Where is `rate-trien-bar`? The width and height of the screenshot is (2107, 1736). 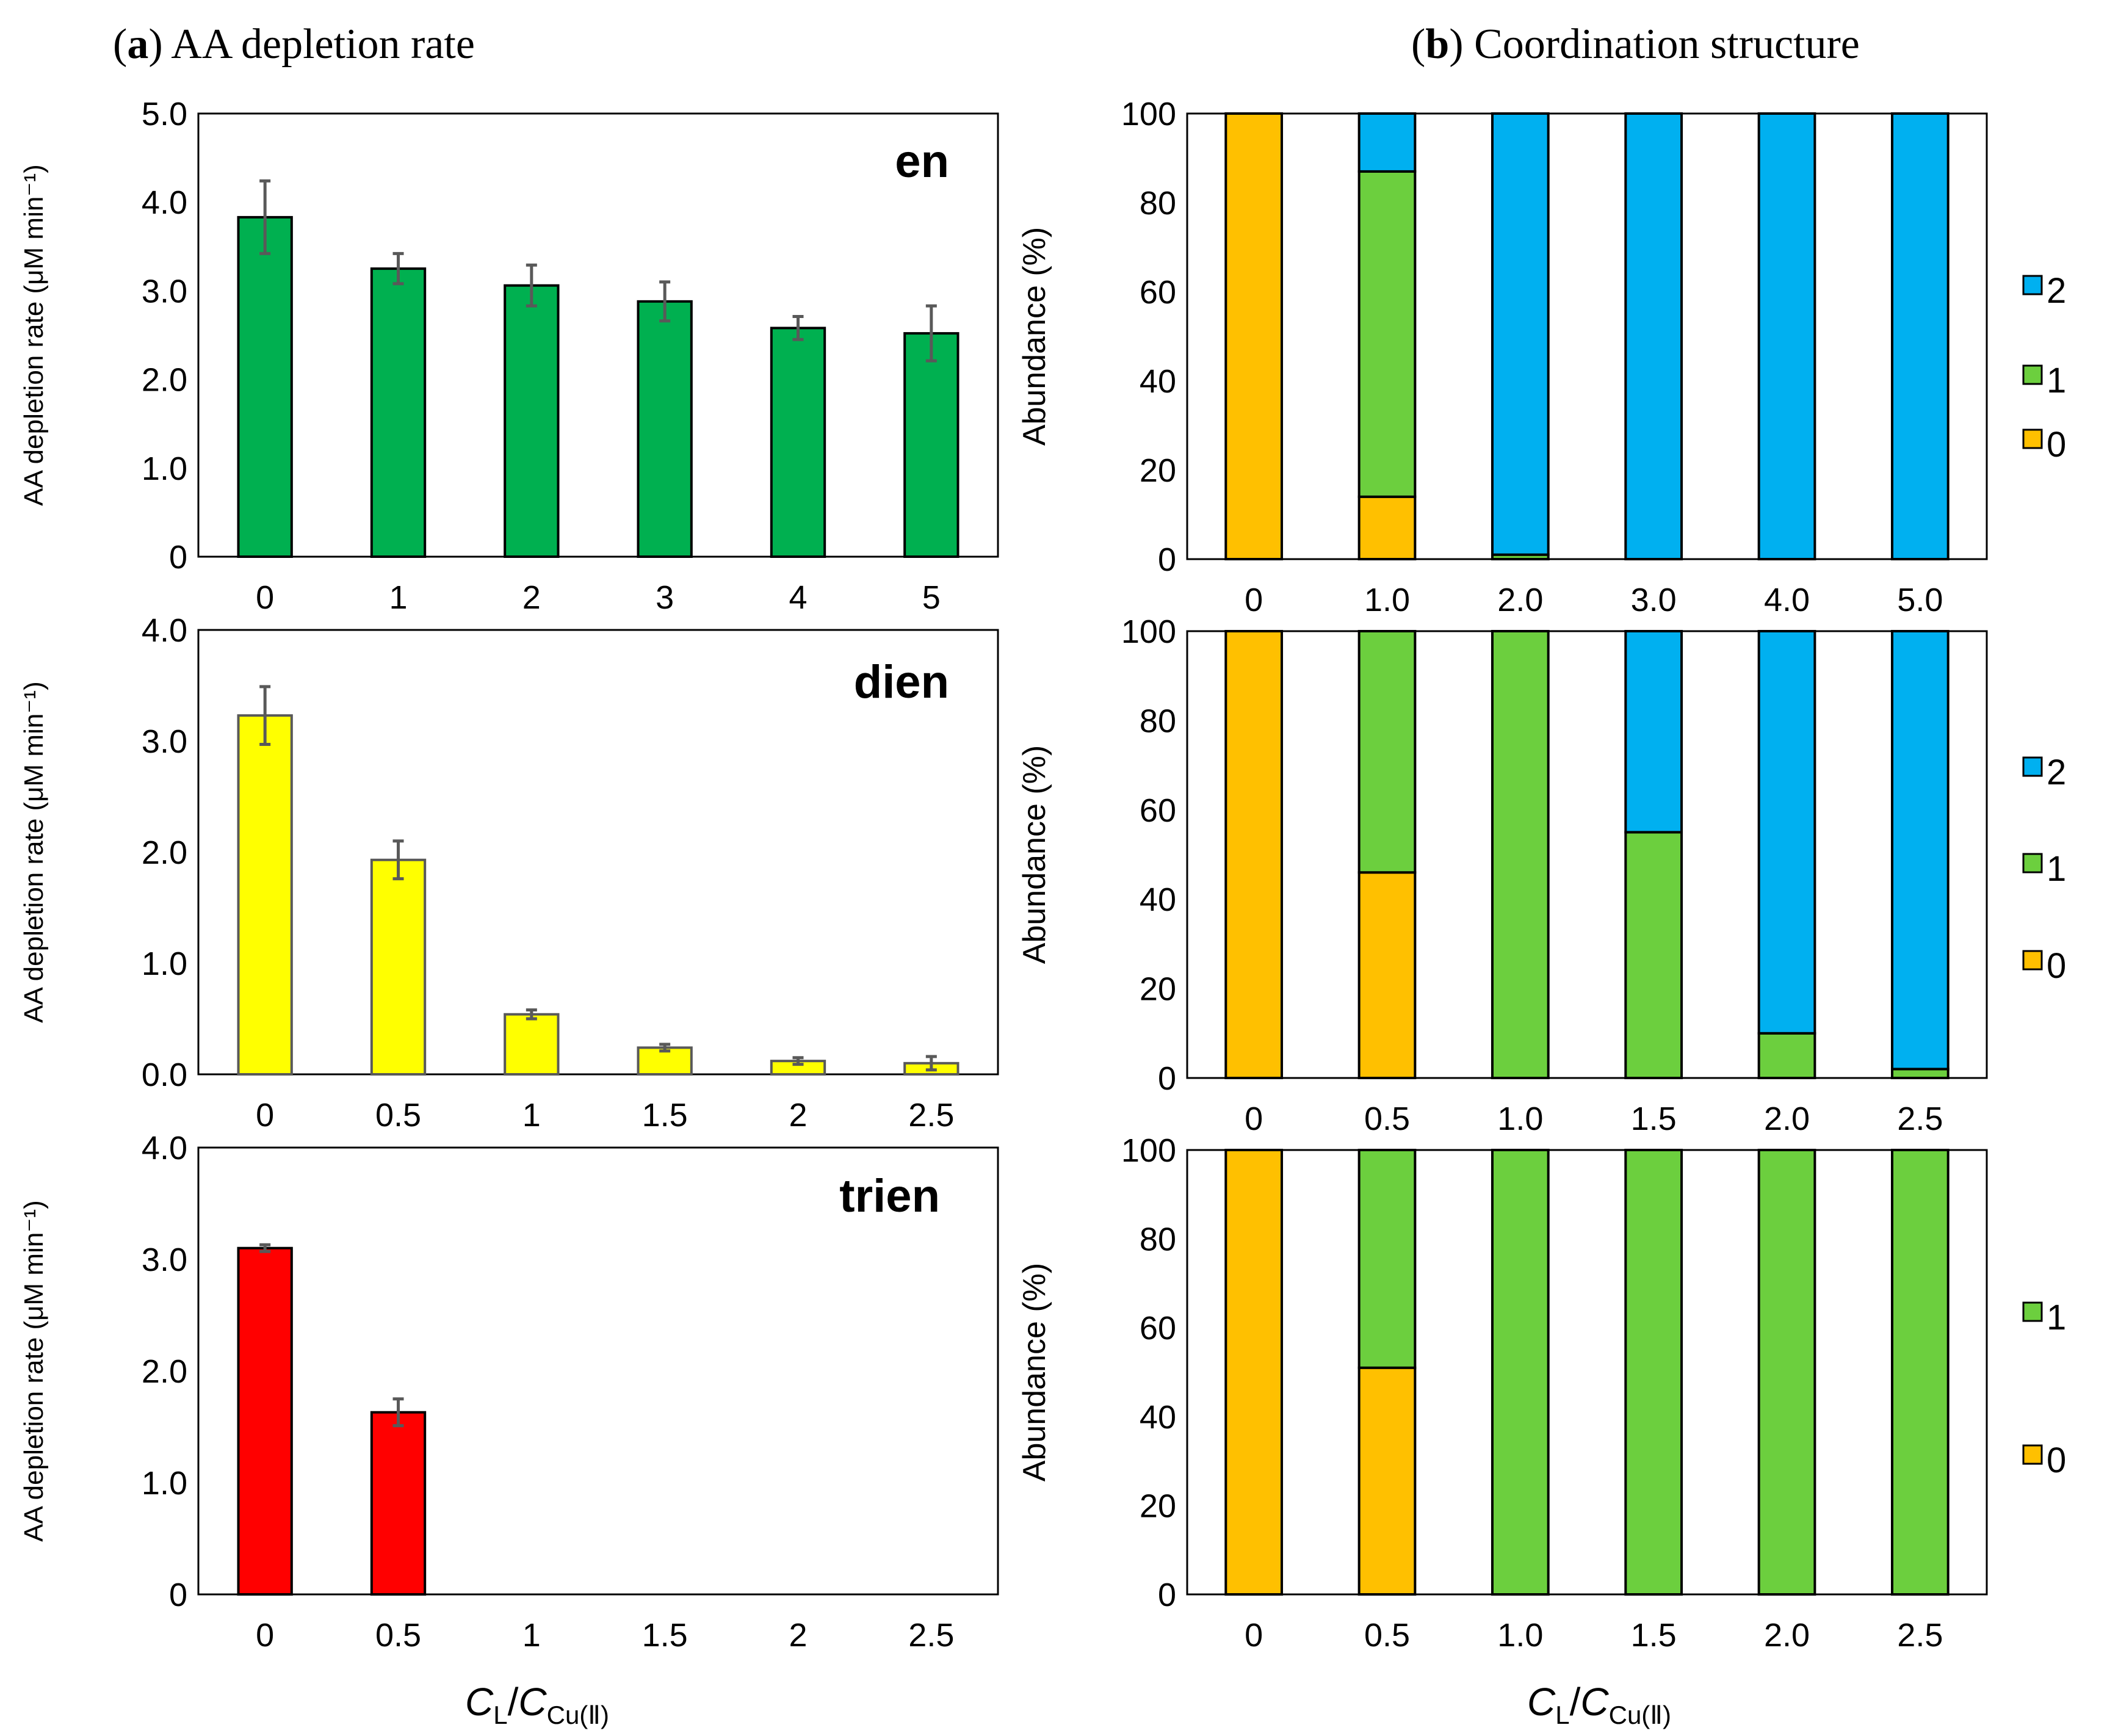 rate-trien-bar is located at coordinates (265, 1421).